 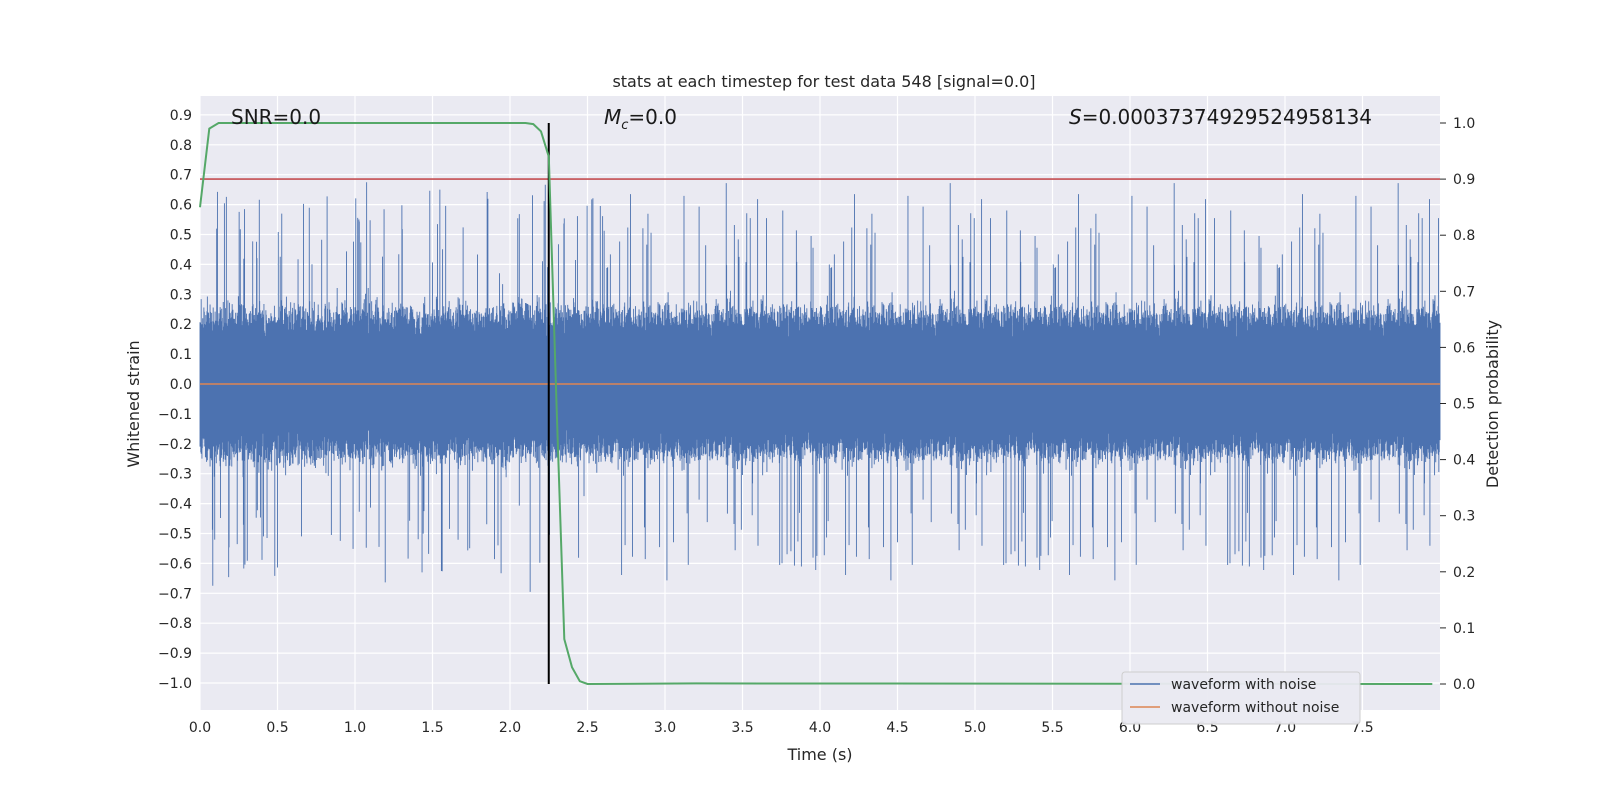 What do you see at coordinates (1464, 405) in the screenshot?
I see `y2-tick-label: 0.5` at bounding box center [1464, 405].